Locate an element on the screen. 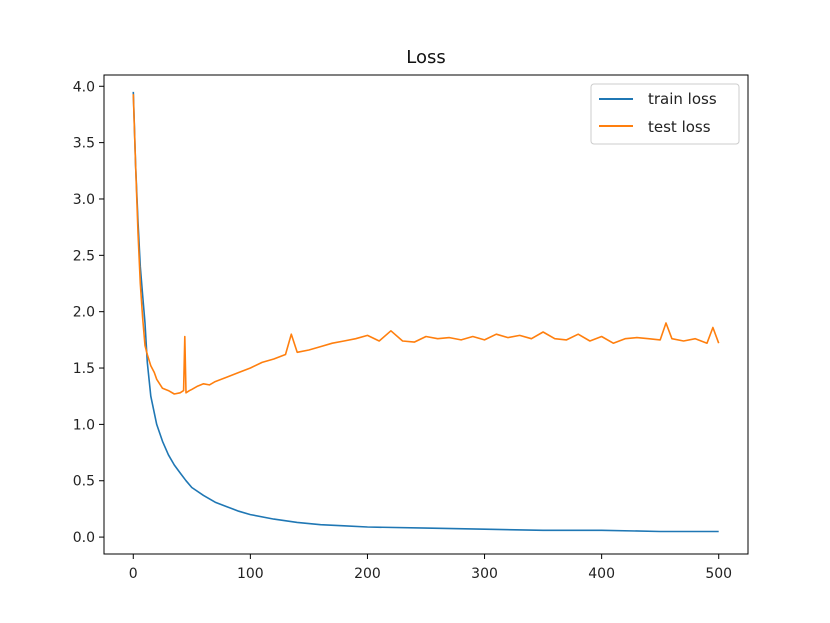 This screenshot has height=623, width=830. x-tick-label: 0 is located at coordinates (133, 574).